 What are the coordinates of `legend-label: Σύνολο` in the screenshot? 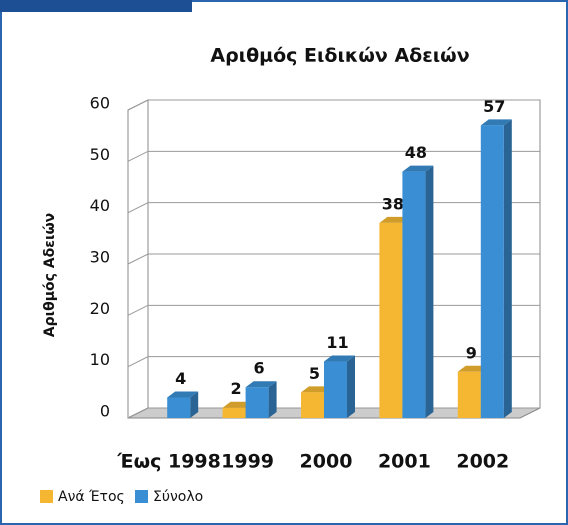 It's located at (178, 497).